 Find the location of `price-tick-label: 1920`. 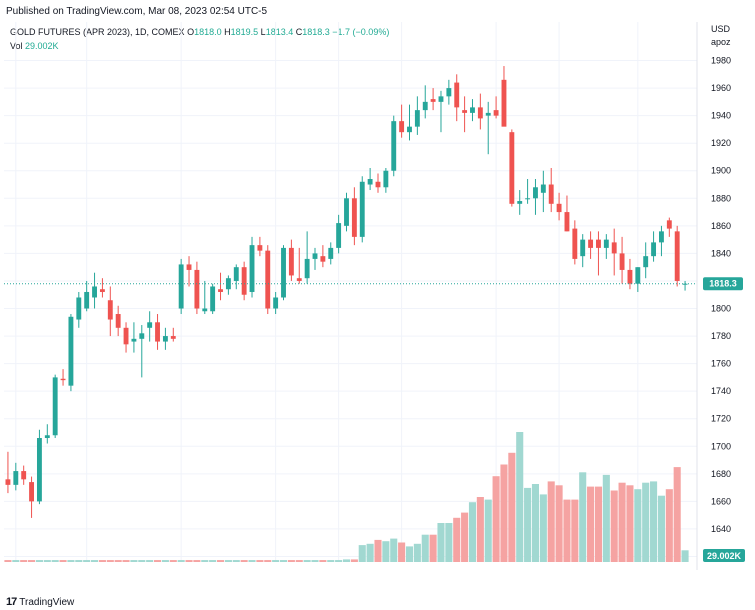

price-tick-label: 1920 is located at coordinates (721, 143).